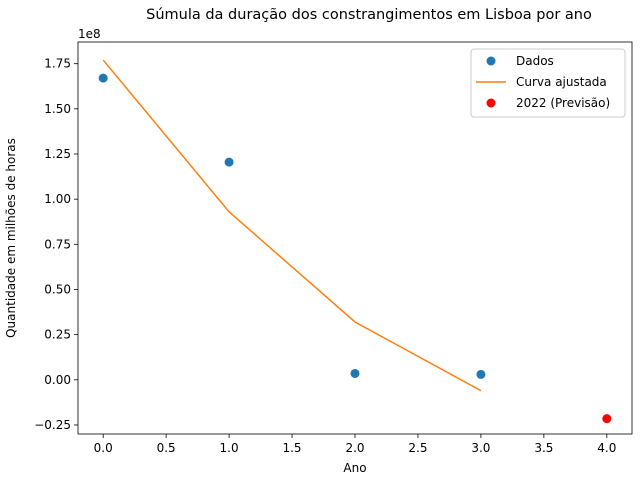 The width and height of the screenshot is (640, 480). I want to click on legend: Dados Curva ajustada 2022 (Previsão), so click(548, 83).